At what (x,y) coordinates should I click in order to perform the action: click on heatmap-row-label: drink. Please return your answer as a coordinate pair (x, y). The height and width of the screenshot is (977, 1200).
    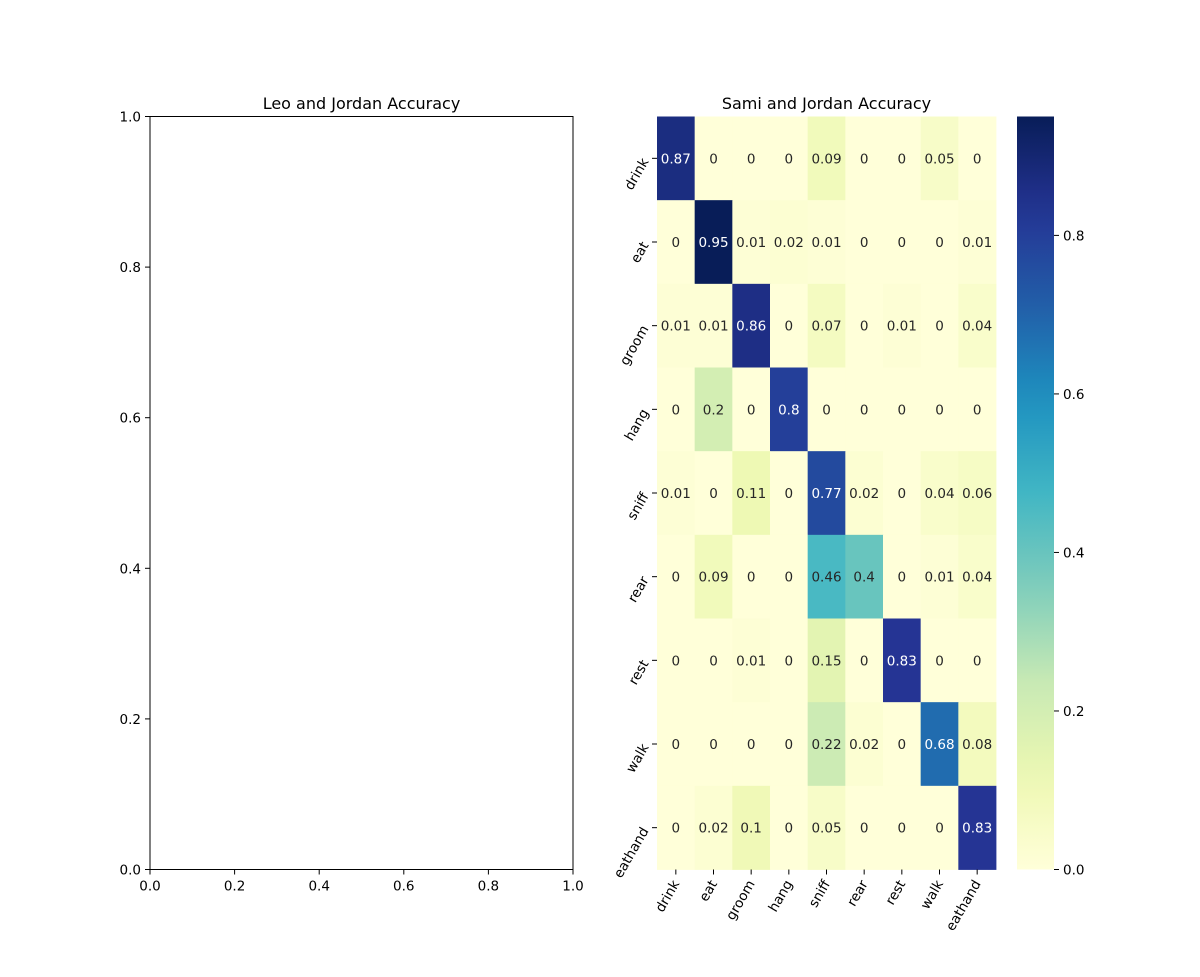
    Looking at the image, I should click on (636, 174).